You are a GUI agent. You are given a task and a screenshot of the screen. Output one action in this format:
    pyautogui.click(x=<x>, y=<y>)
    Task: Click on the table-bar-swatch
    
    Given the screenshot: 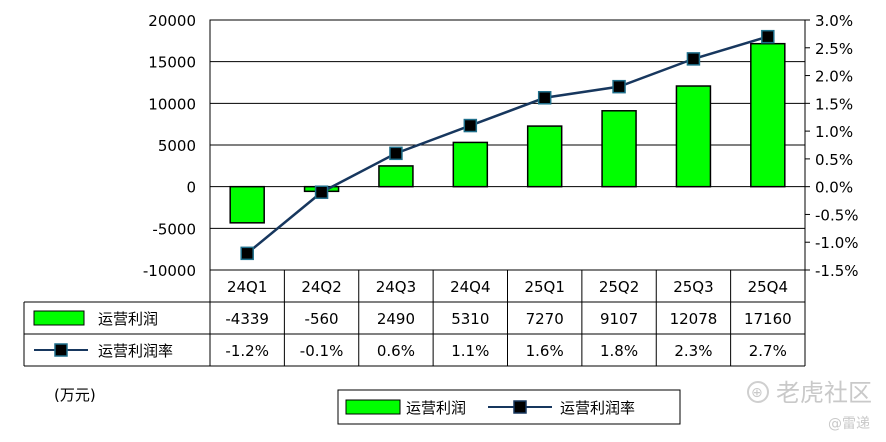 What is the action you would take?
    pyautogui.click(x=59, y=318)
    